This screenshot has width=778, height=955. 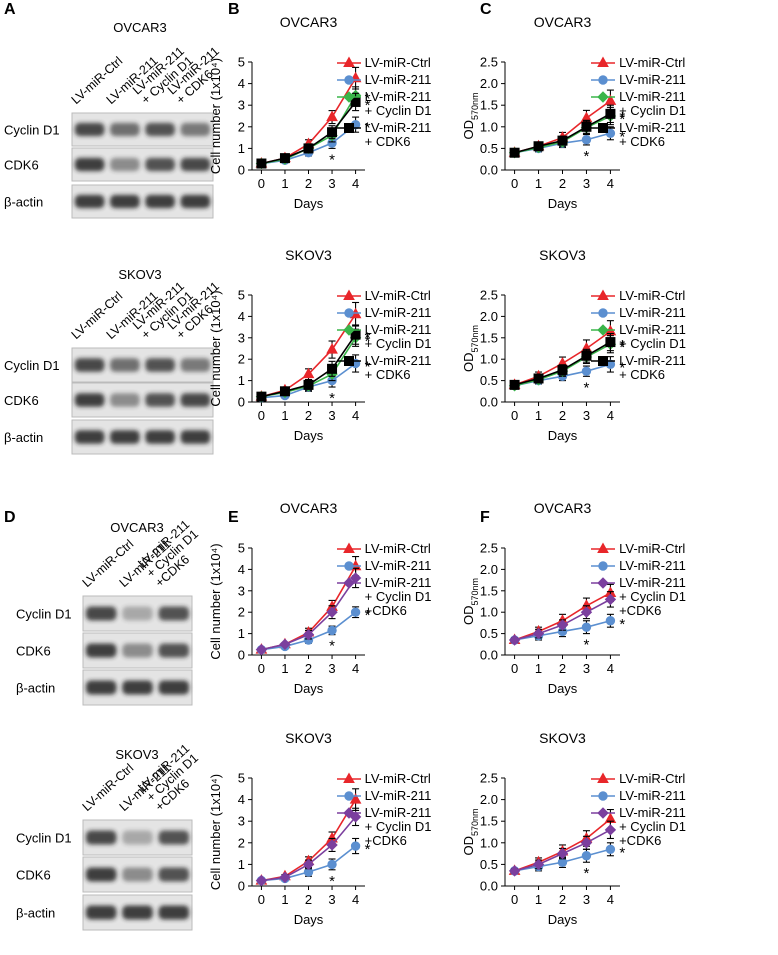 What do you see at coordinates (398, 596) in the screenshot?
I see `legend-label: LV-miR-211 + Cyclin D1 +CDK6` at bounding box center [398, 596].